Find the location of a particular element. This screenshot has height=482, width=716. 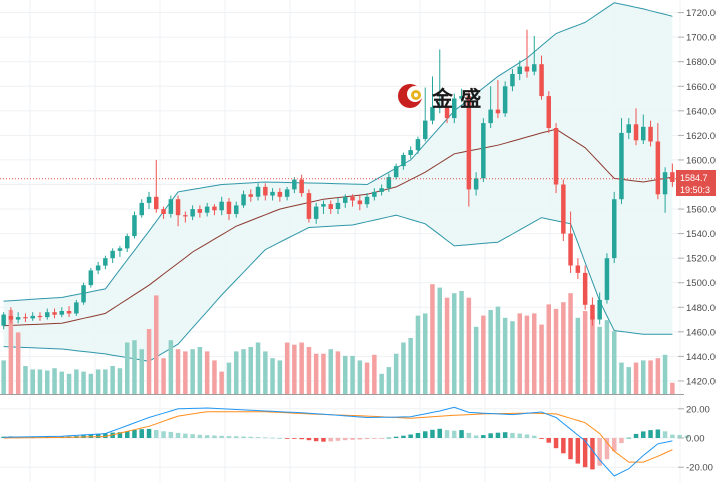

macd-indicator is located at coordinates (345, 441).